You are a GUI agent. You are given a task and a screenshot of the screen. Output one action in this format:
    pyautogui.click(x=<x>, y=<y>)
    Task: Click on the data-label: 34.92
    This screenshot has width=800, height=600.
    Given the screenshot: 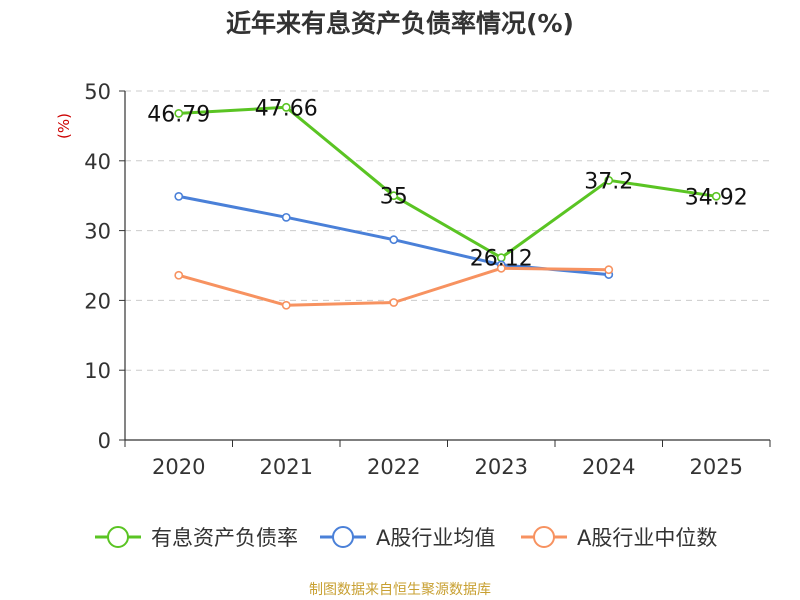 What is the action you would take?
    pyautogui.click(x=716, y=197)
    